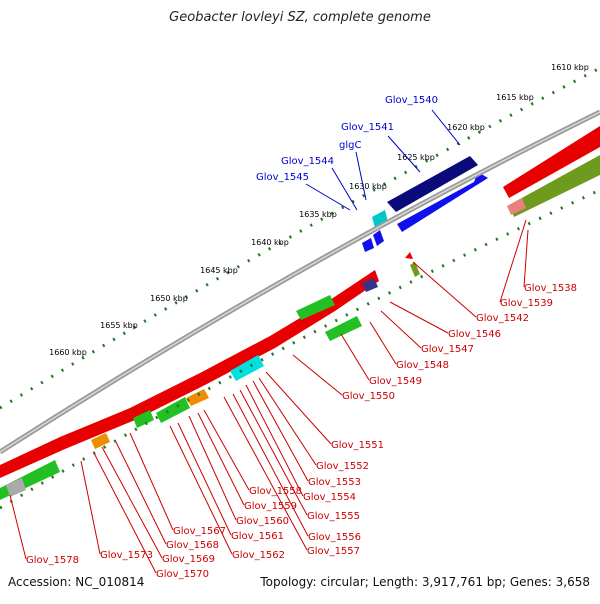 The width and height of the screenshot is (600, 604). Describe the element at coordinates (432, 184) in the screenshot. I see `gene-glov1540-feature` at that location.